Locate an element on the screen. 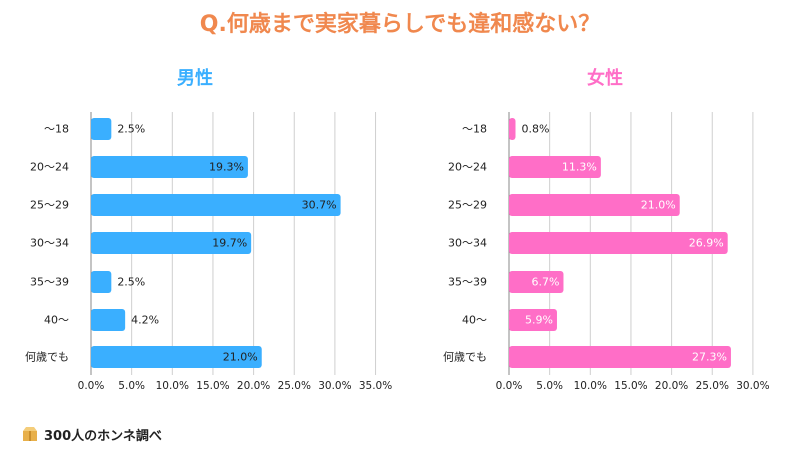 The width and height of the screenshot is (800, 450). male-x-tick-label: 30.0% is located at coordinates (334, 386).